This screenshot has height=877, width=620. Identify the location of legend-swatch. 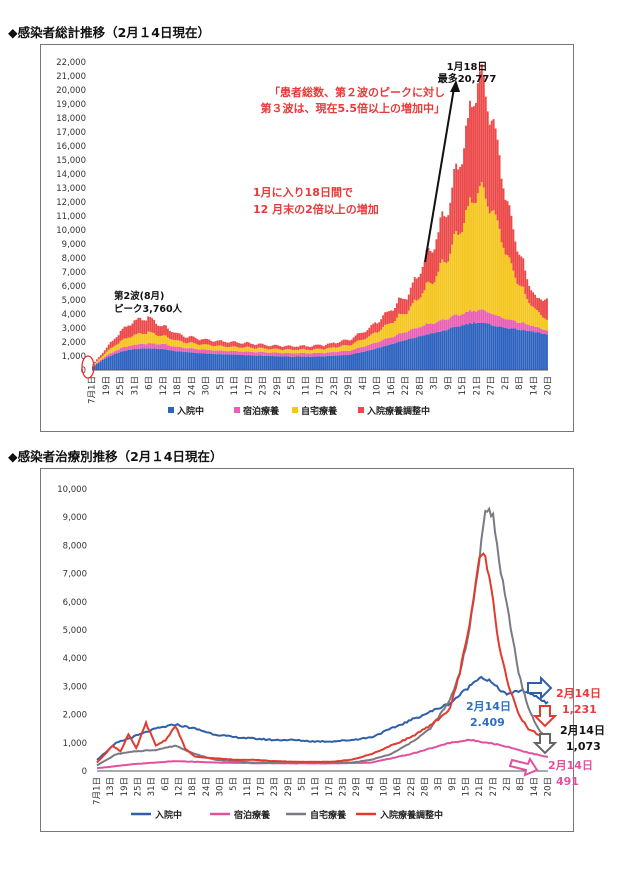
(361, 410).